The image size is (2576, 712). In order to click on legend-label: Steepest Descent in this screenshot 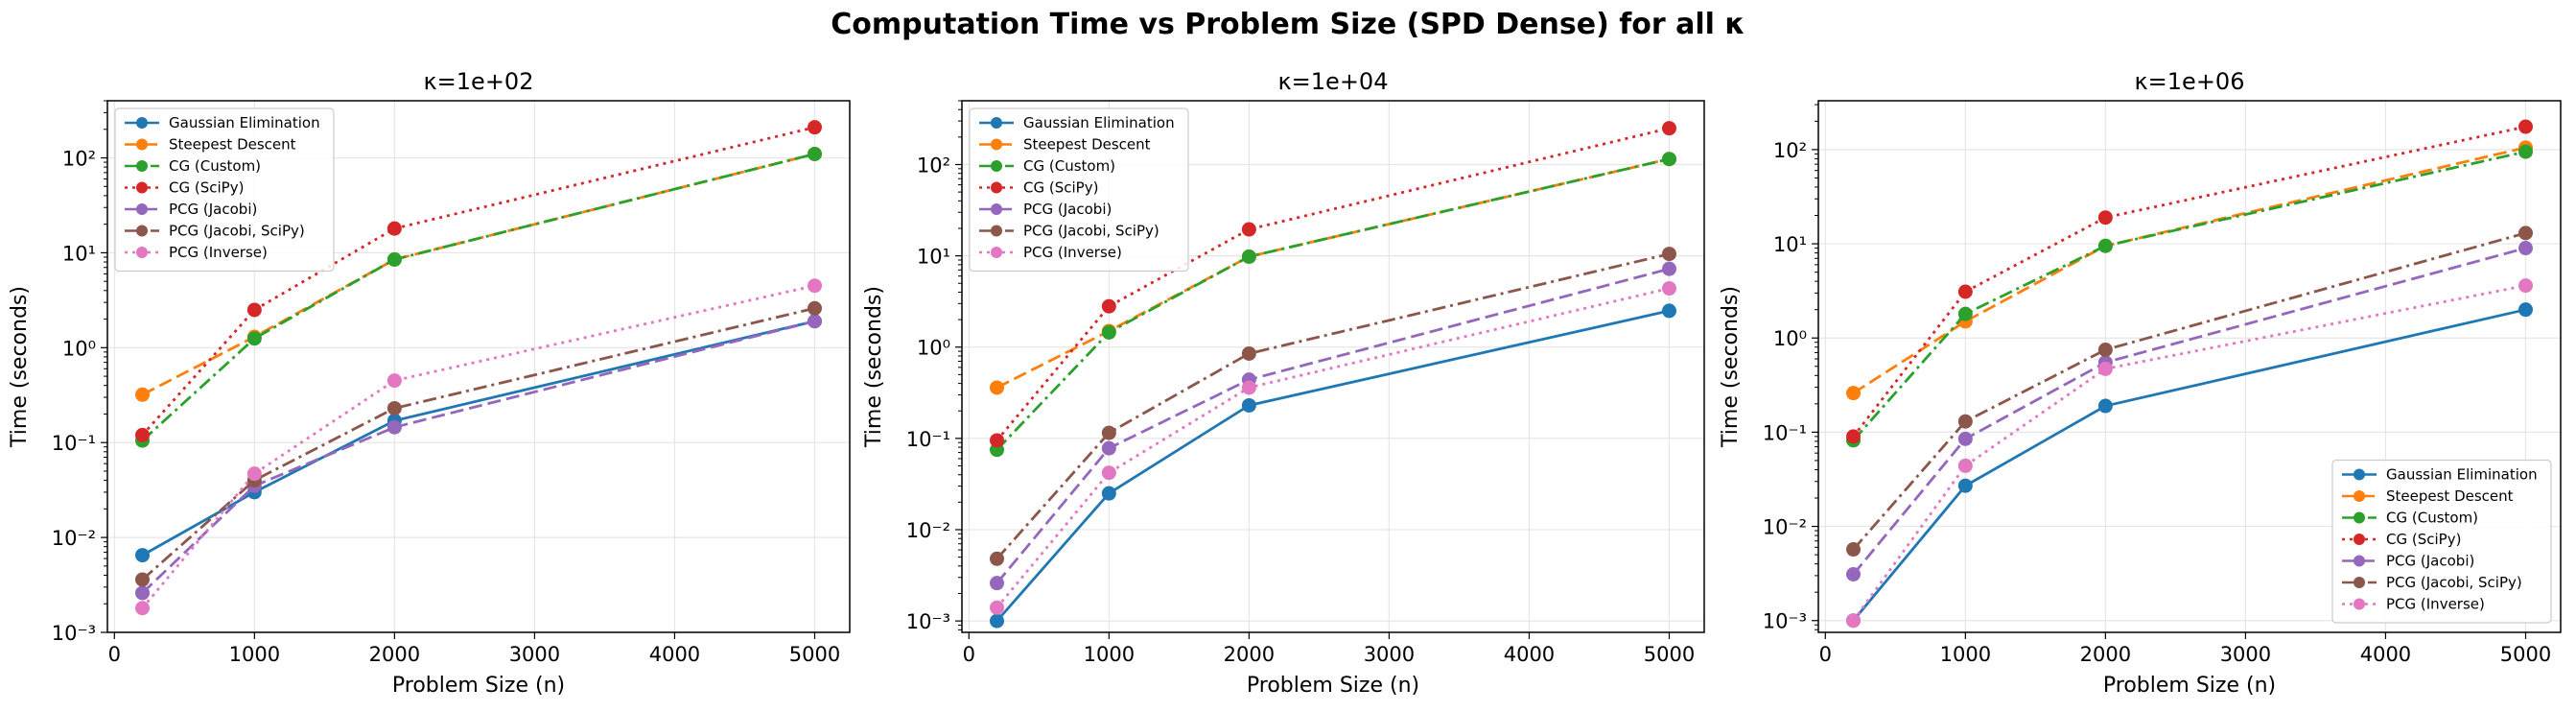, I will do `click(2450, 496)`.